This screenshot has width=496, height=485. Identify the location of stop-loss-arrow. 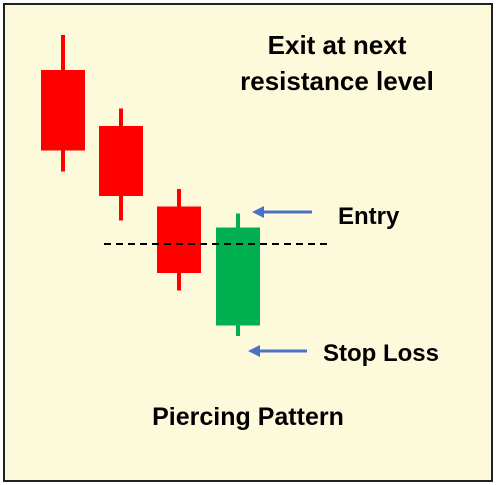
(277, 351).